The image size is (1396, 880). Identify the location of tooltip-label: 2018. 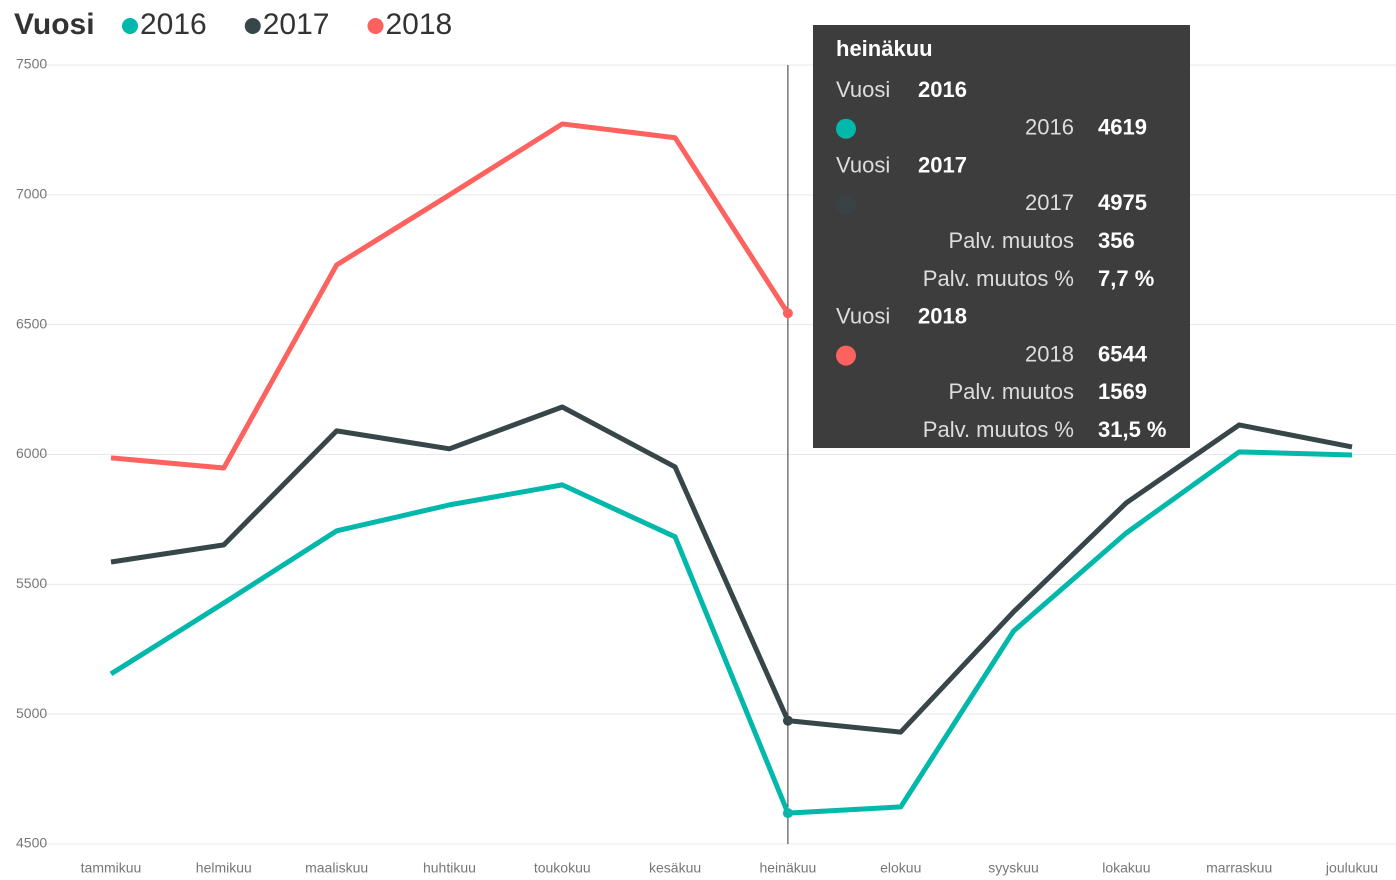
(1049, 353).